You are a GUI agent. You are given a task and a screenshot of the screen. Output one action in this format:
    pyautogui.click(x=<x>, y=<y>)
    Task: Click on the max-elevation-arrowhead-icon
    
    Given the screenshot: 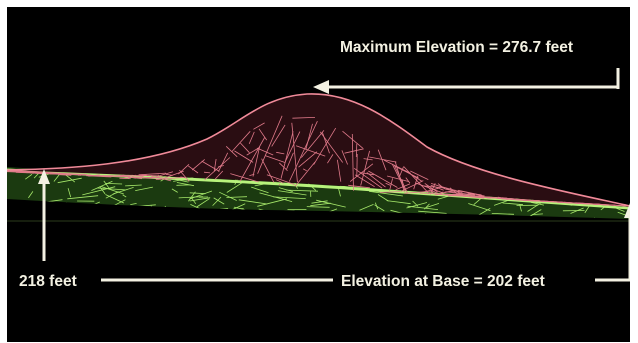 What is the action you would take?
    pyautogui.click(x=321, y=87)
    